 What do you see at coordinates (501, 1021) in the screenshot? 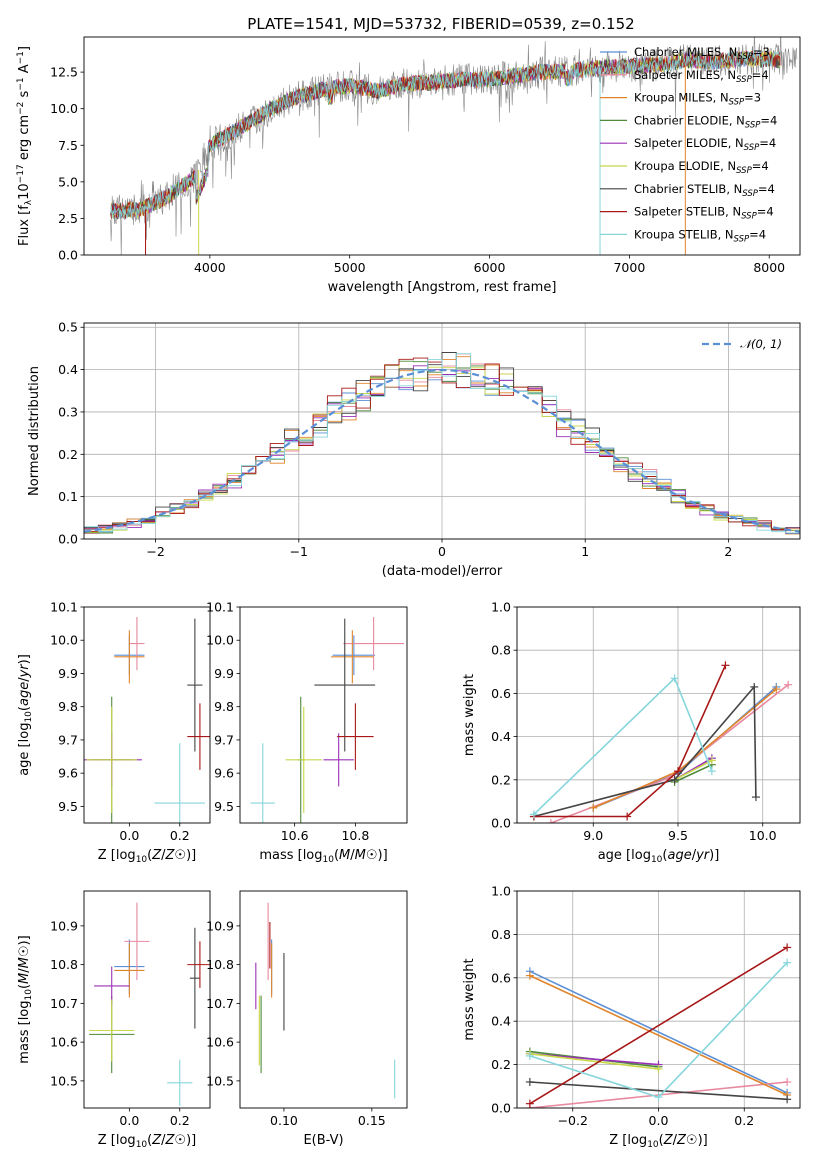
I see `y-tick-label: 0.4` at bounding box center [501, 1021].